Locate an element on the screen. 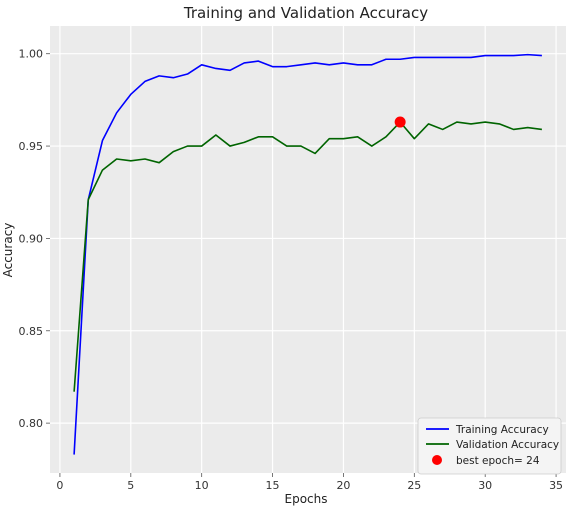 This screenshot has height=509, width=571. y-tick-label: 0.95 is located at coordinates (31, 146).